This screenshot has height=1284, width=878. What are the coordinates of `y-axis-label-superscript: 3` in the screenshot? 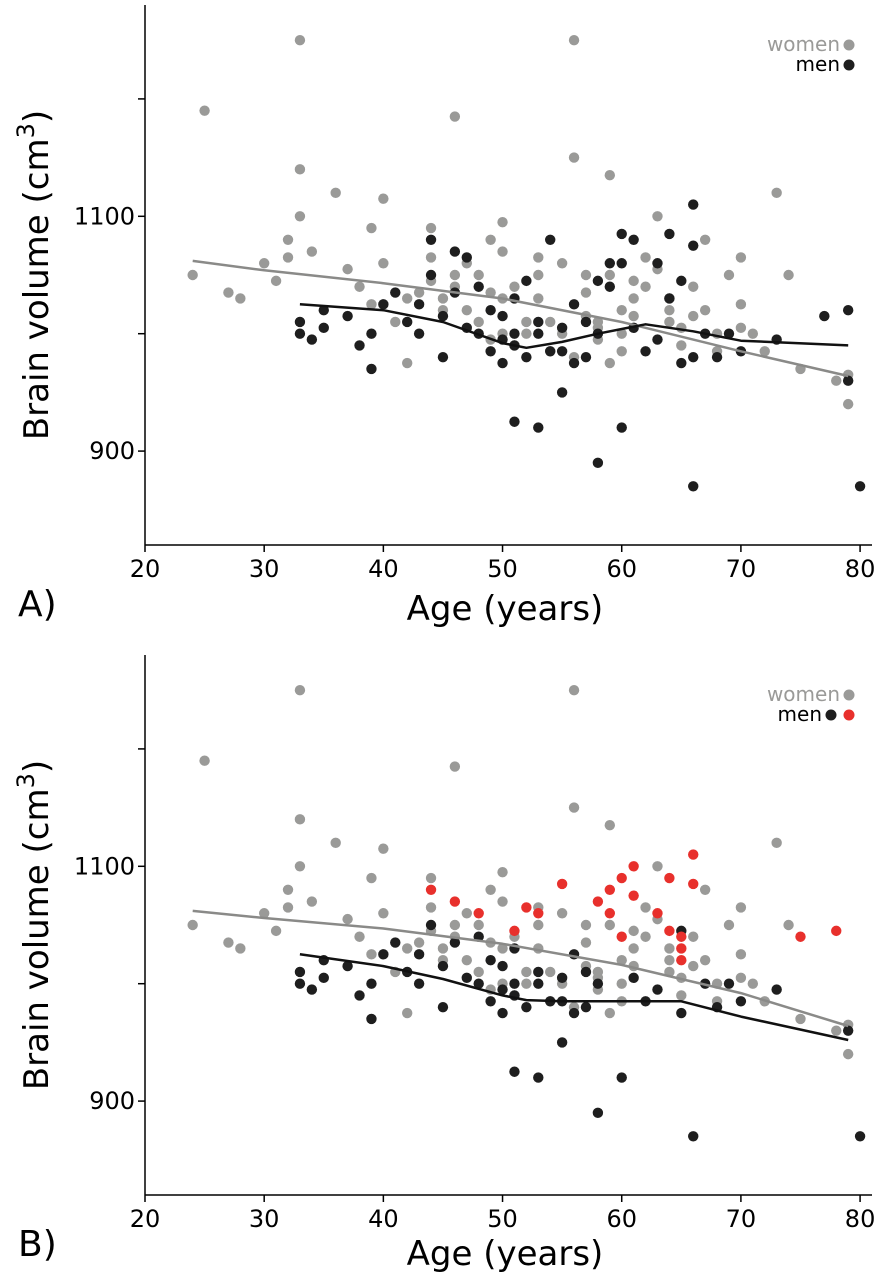 It's located at (26, 780).